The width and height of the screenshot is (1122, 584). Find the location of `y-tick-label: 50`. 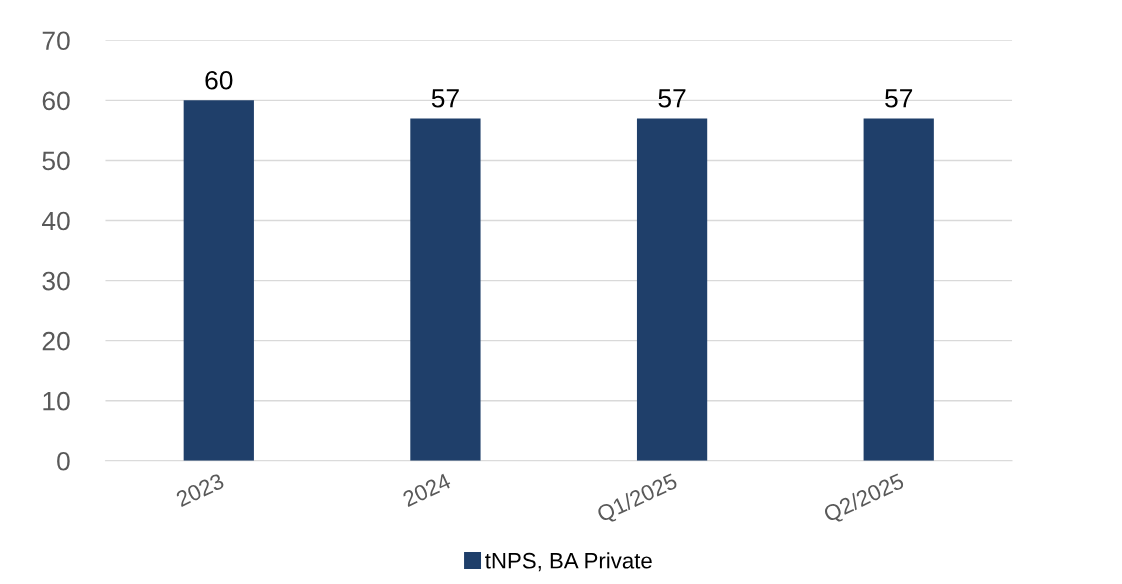

y-tick-label: 50 is located at coordinates (56, 161).